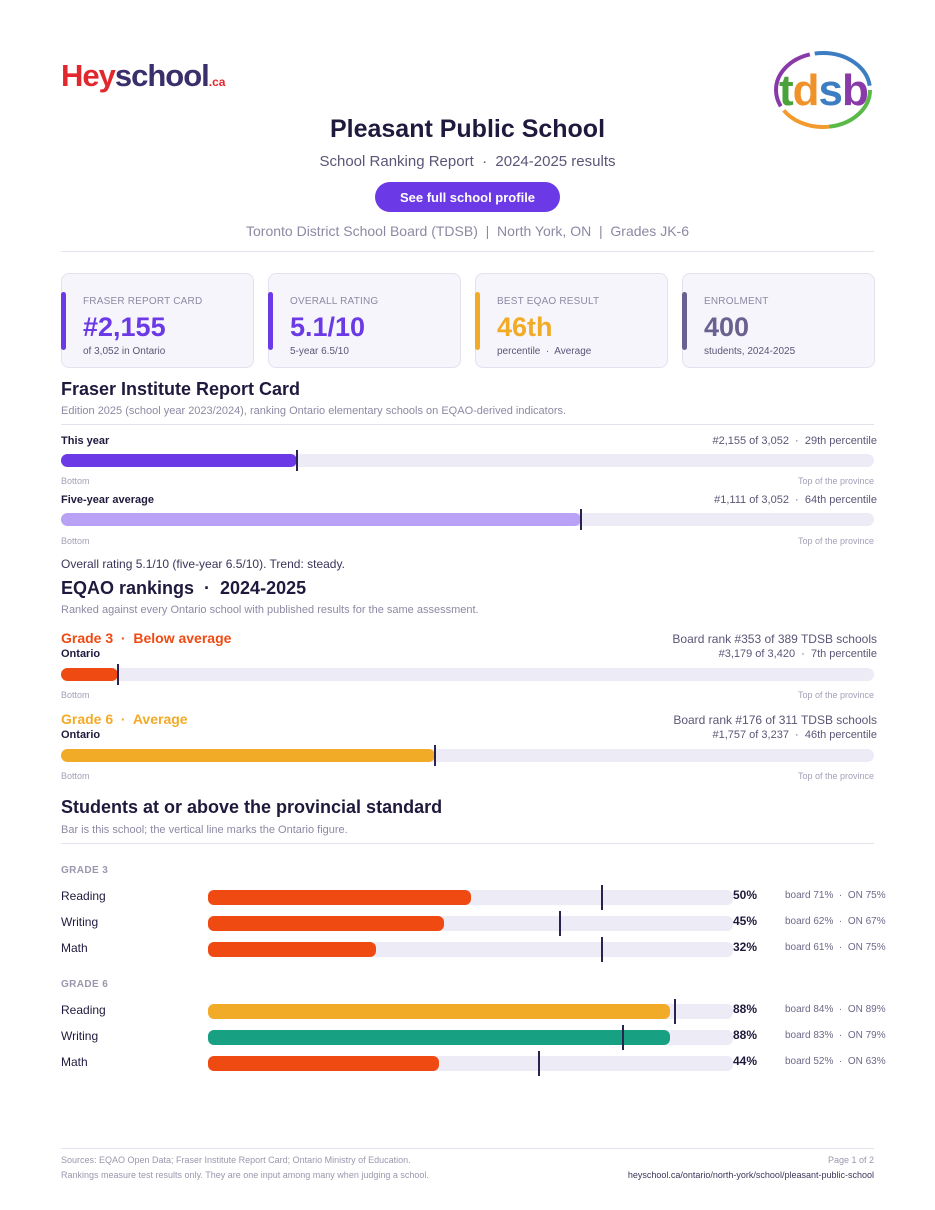  I want to click on tdsb-ring-icon, so click(823, 90).